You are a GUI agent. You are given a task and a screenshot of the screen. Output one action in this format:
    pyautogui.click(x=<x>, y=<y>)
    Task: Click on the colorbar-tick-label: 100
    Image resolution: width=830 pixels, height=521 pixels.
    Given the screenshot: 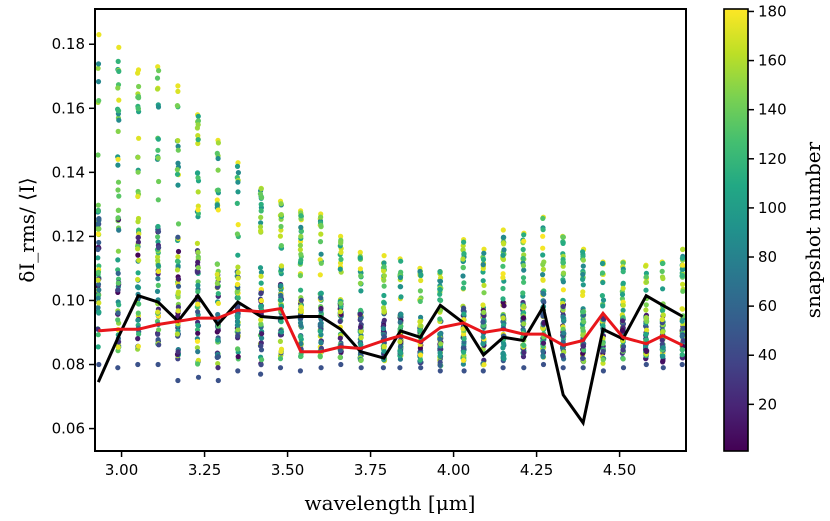 What is the action you would take?
    pyautogui.click(x=772, y=208)
    